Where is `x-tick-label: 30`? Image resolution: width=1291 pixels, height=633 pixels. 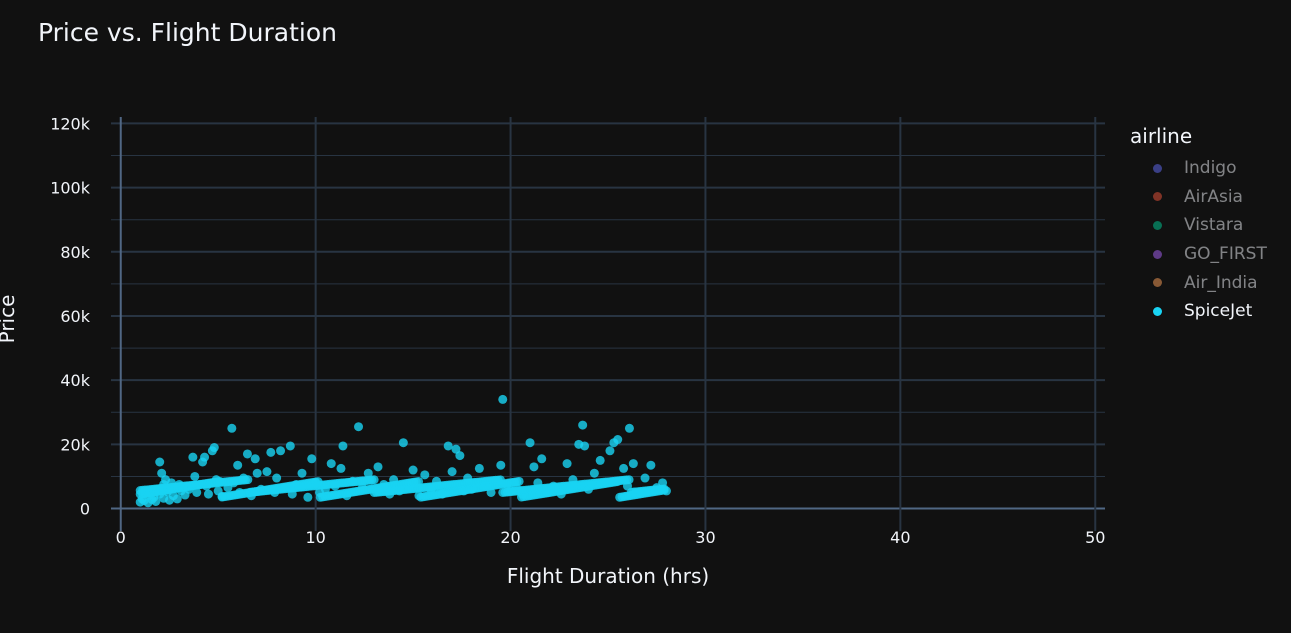
x-tick-label: 30 is located at coordinates (705, 537).